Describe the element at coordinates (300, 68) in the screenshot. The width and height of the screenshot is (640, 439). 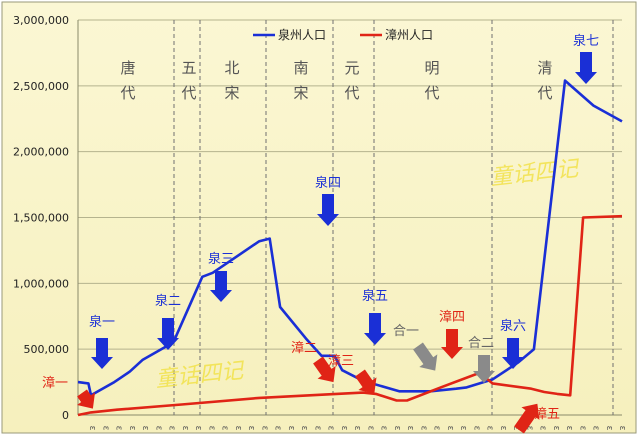
I see `dynasty-label: 南` at that location.